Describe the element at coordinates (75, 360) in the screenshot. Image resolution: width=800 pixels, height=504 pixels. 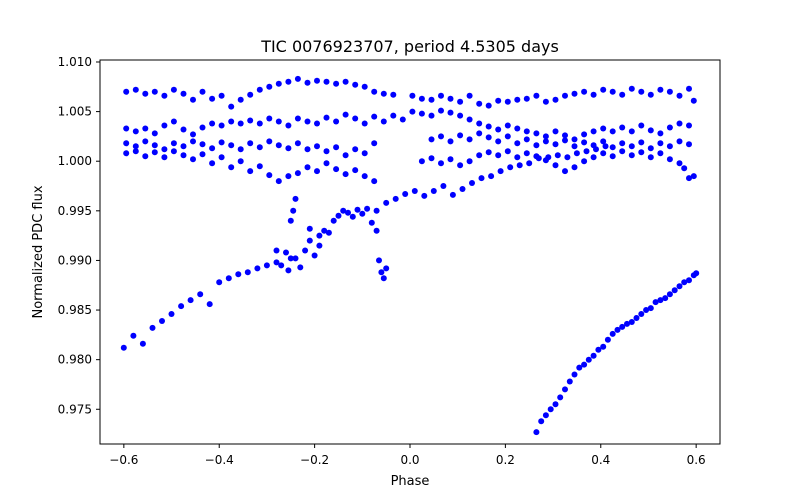
I see `y-tick-label: 0.980` at that location.